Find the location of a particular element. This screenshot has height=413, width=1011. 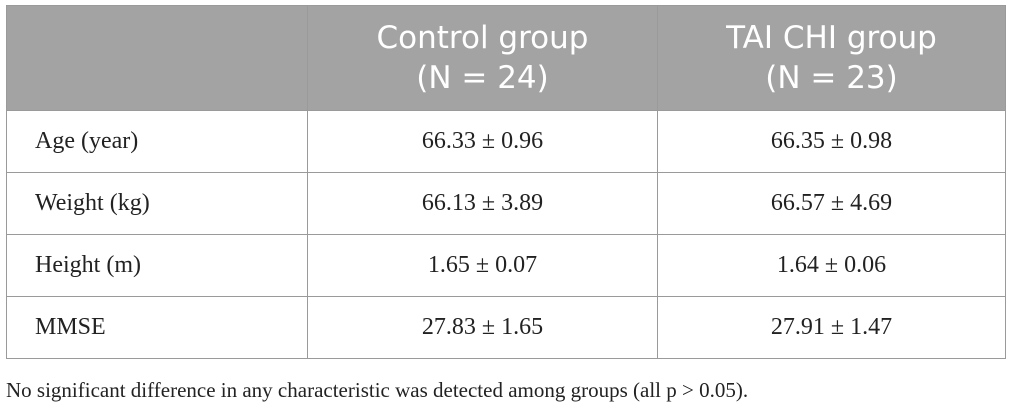

header-cell is located at coordinates (157, 58).